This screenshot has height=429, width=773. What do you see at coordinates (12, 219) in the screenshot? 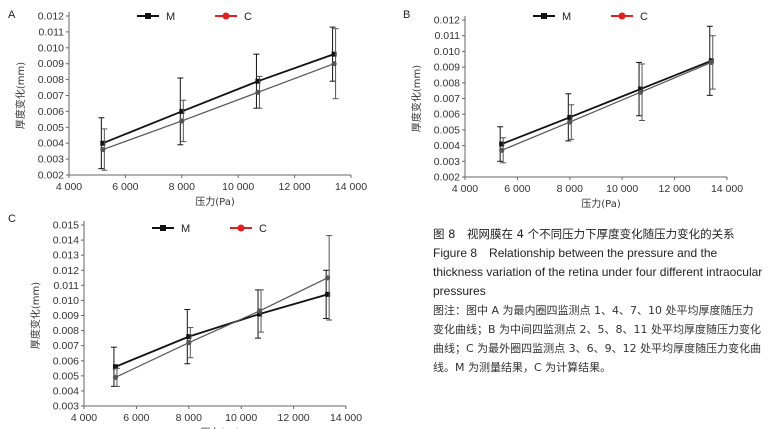
I see `panel-letter: C` at bounding box center [12, 219].